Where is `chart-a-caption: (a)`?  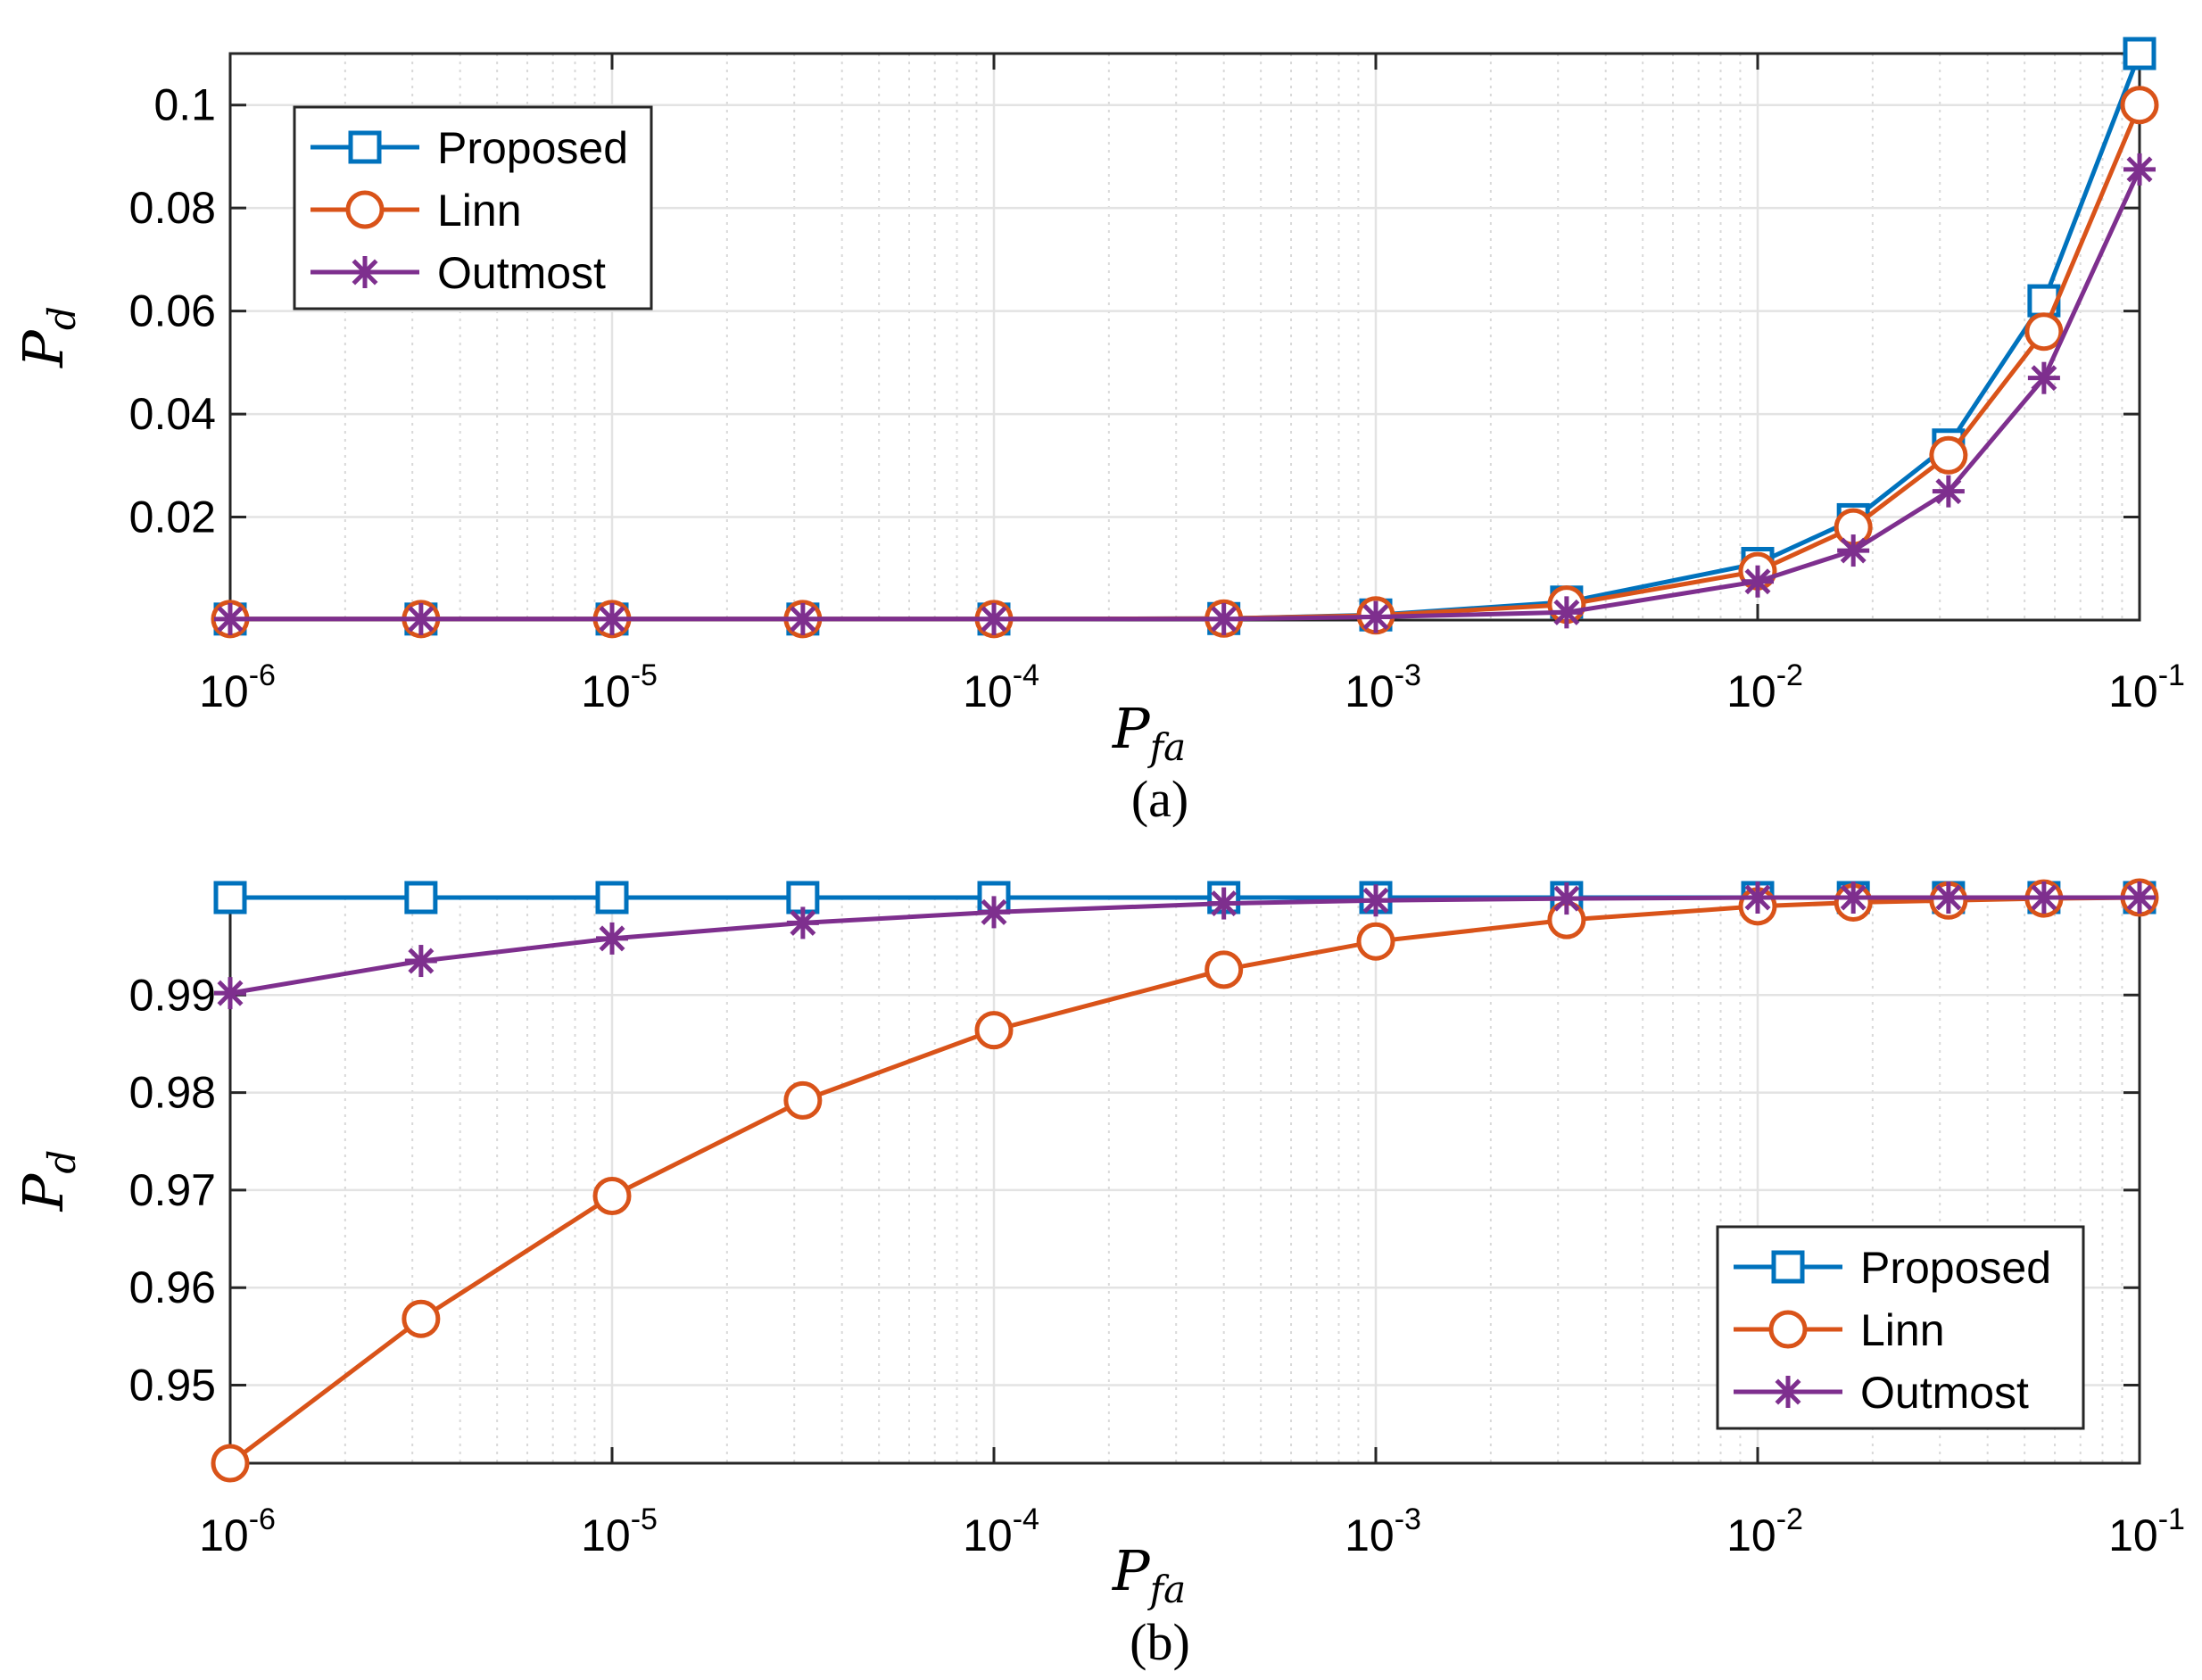 chart-a-caption: (a) is located at coordinates (1159, 799).